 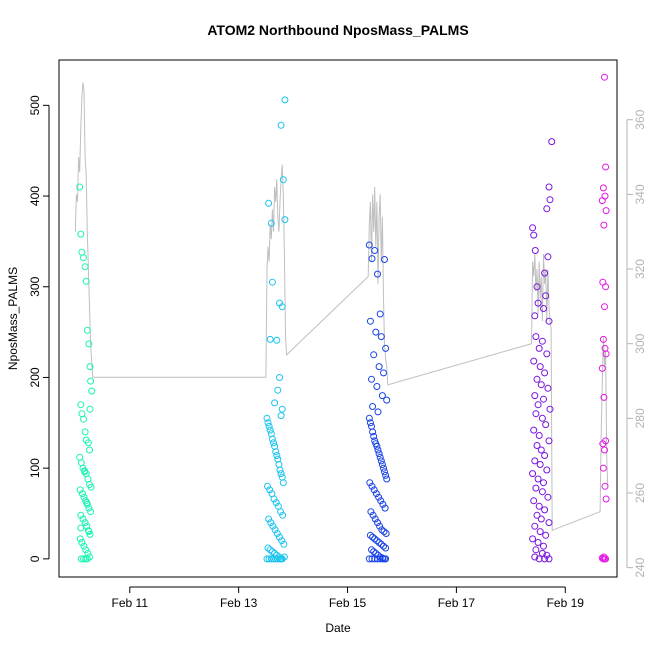 What do you see at coordinates (640, 343) in the screenshot?
I see `secondary-y-tick-label: 300` at bounding box center [640, 343].